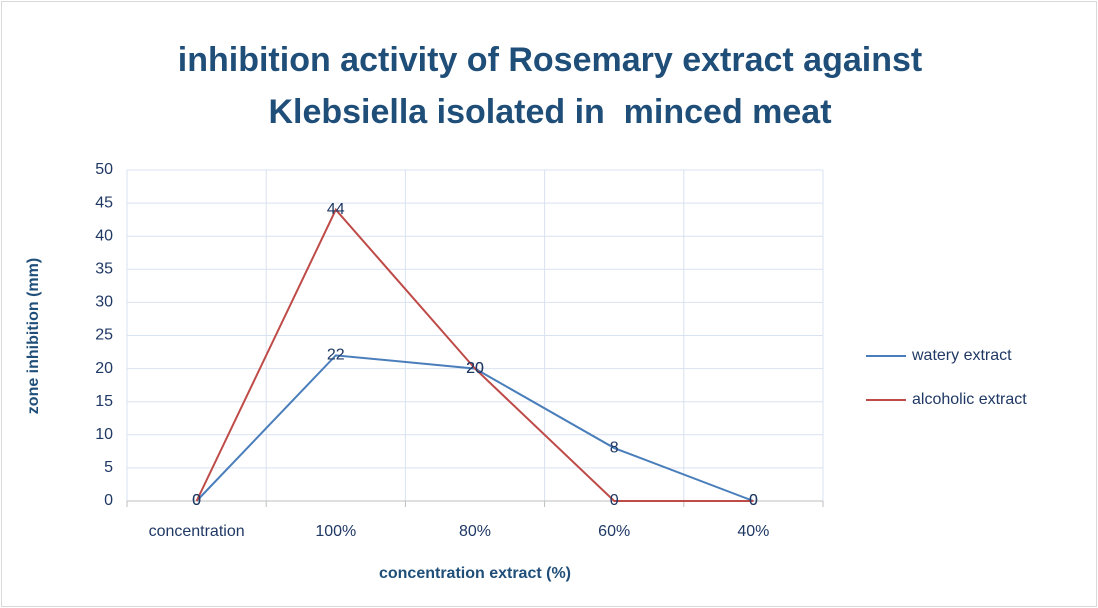  What do you see at coordinates (33, 336) in the screenshot?
I see `y-axis-title: zone inhibition (mm)` at bounding box center [33, 336].